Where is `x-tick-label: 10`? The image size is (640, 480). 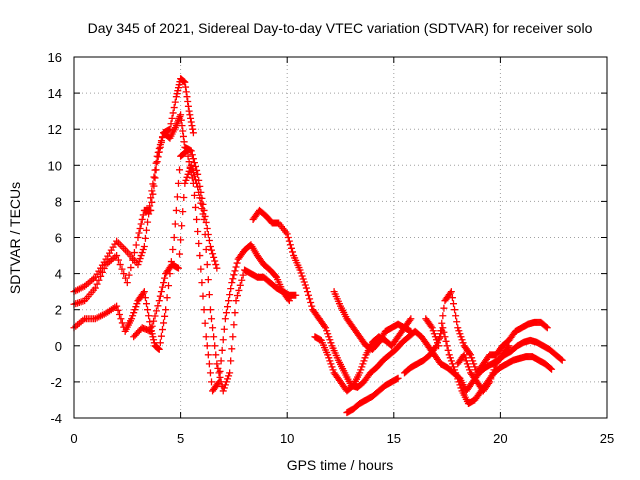 x-tick-label: 10 is located at coordinates (287, 438).